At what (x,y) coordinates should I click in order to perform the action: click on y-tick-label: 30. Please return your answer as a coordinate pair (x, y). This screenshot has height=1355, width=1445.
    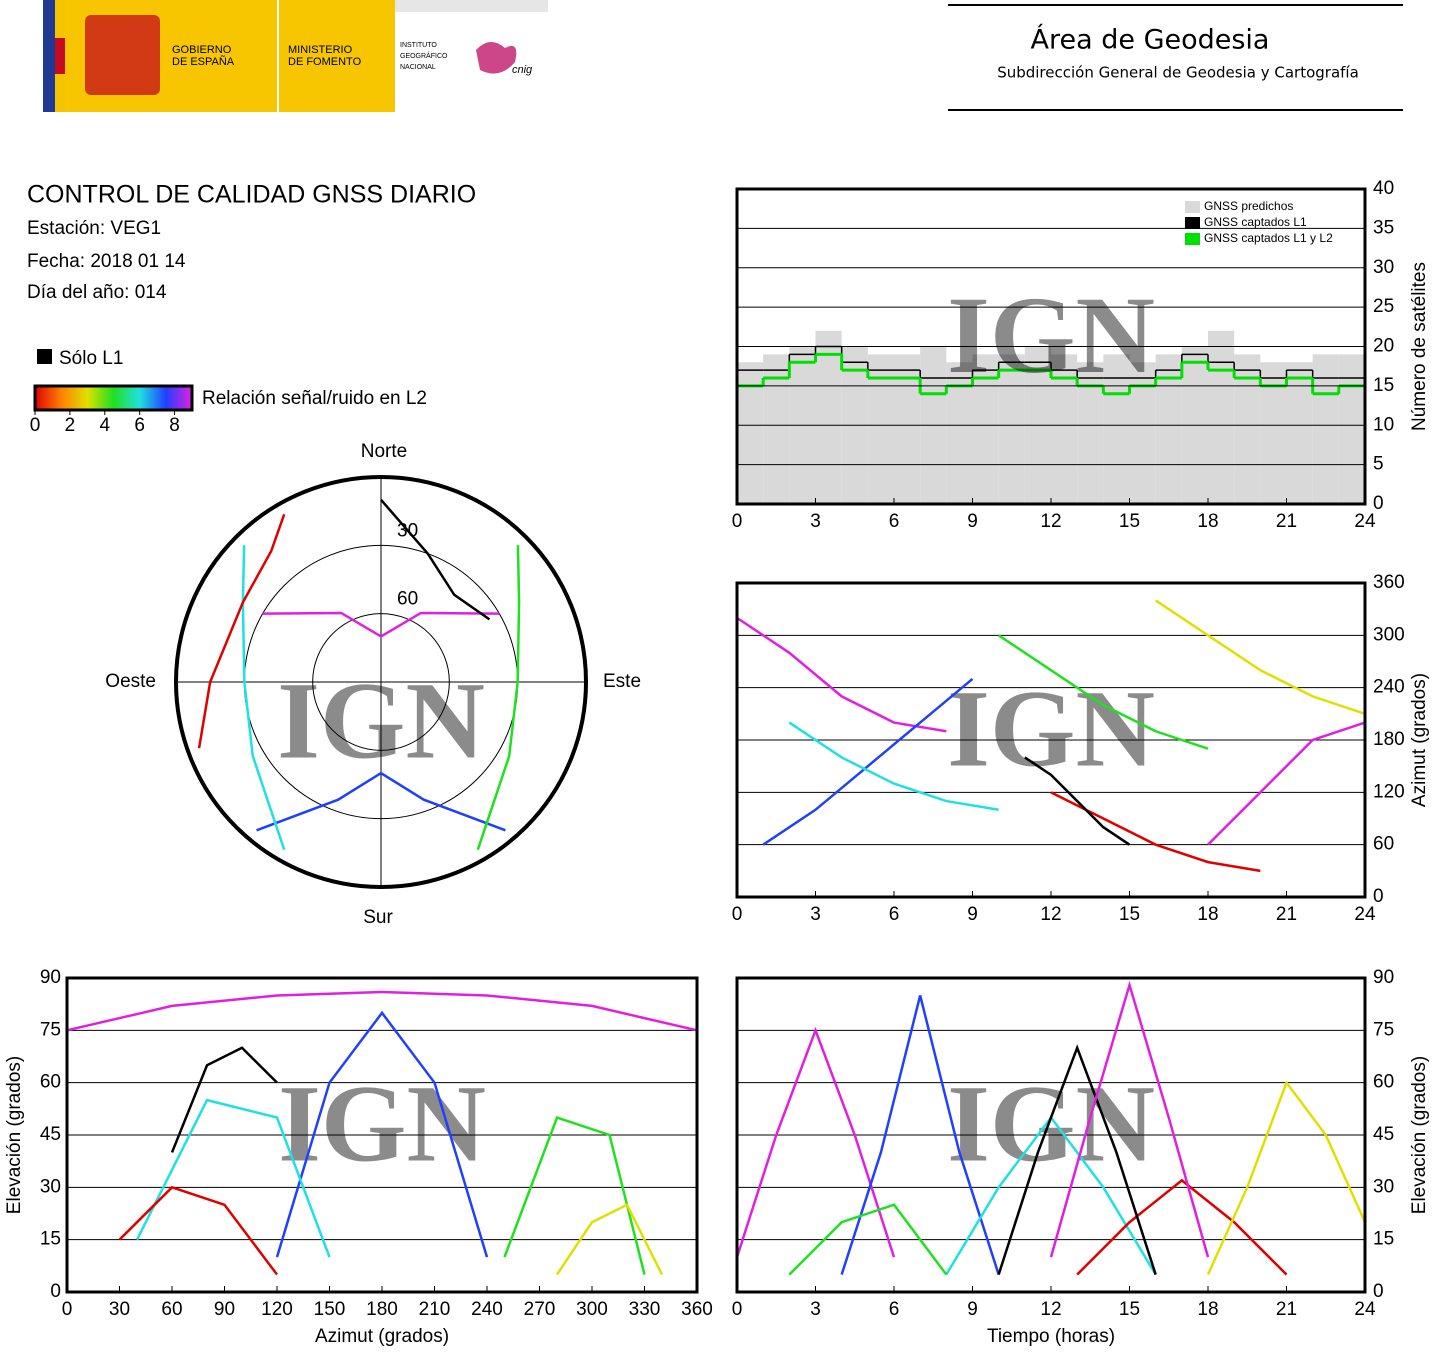
    Looking at the image, I should click on (1383, 267).